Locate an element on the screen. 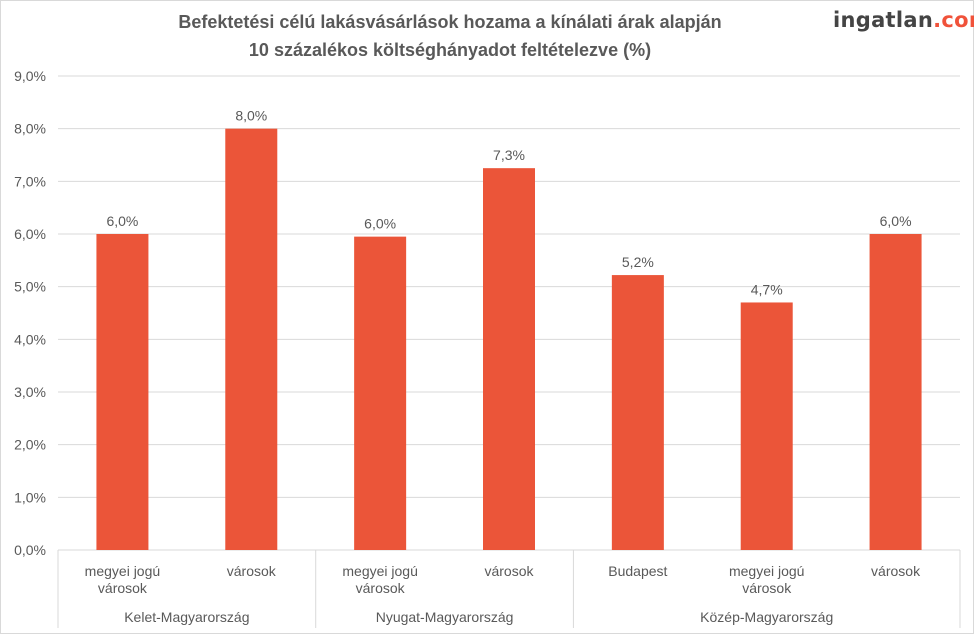  x-tick-label: Budapest is located at coordinates (637, 571).